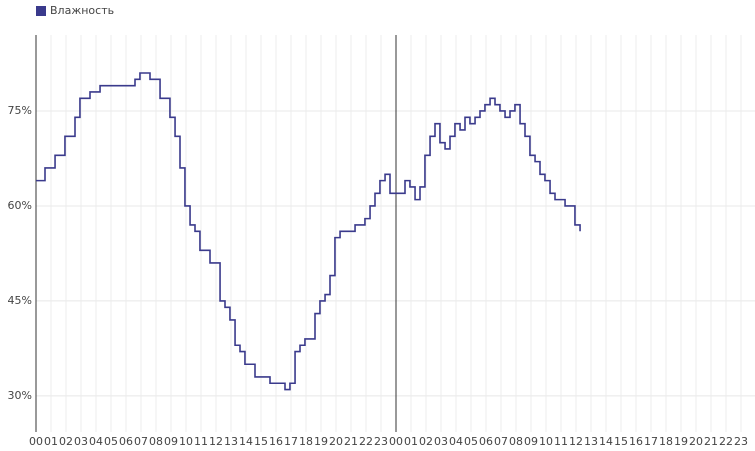 This screenshot has width=755, height=451. Describe the element at coordinates (20, 300) in the screenshot. I see `y-tick-label: 45%` at that location.